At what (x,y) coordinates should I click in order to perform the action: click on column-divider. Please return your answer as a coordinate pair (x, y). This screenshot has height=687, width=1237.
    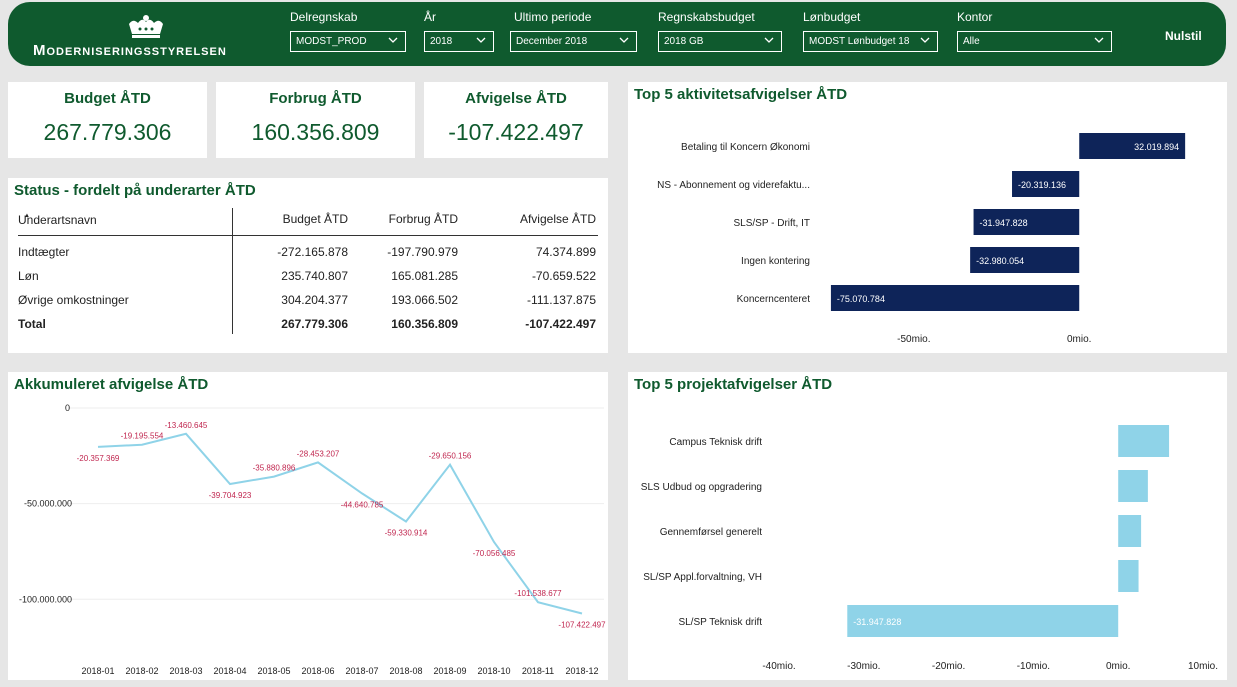
    Looking at the image, I should click on (232, 271).